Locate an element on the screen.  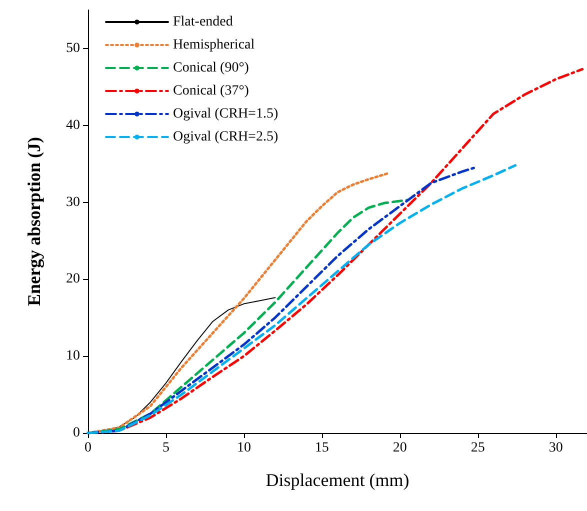
x-tick-label: 15 is located at coordinates (321, 448).